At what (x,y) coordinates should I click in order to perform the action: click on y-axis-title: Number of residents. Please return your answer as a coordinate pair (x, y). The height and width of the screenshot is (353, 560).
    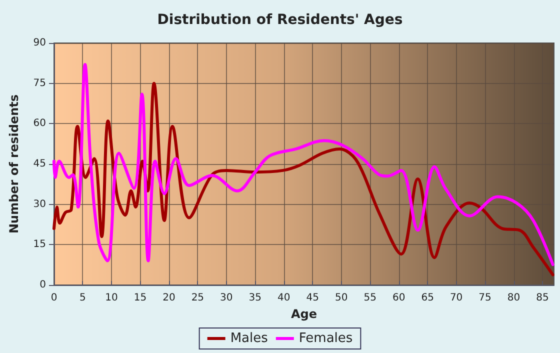
    Looking at the image, I should click on (14, 164).